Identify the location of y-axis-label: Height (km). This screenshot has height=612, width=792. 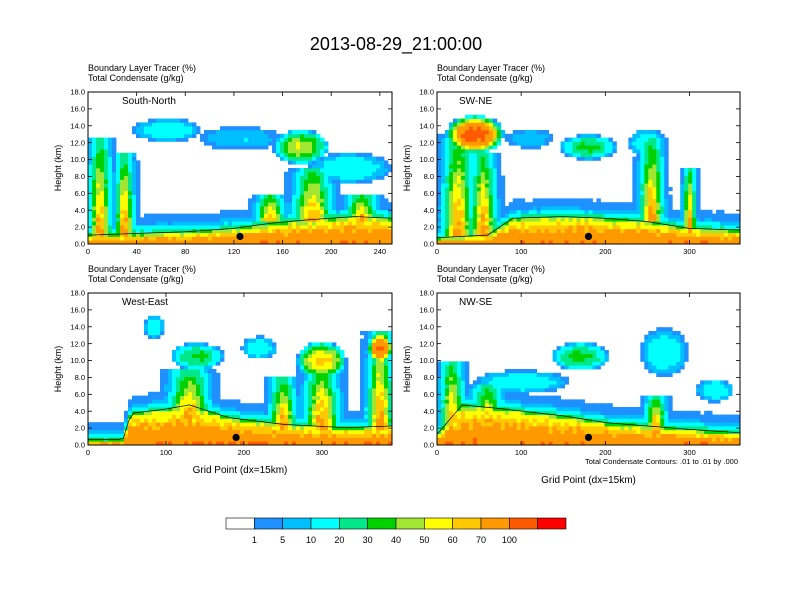
(58, 168).